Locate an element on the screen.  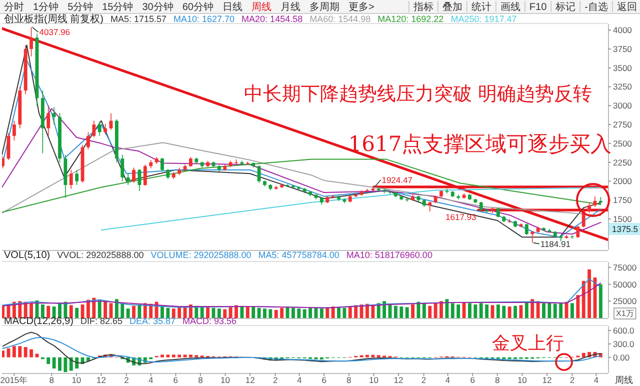
text: 返回 is located at coordinates (627, 7).